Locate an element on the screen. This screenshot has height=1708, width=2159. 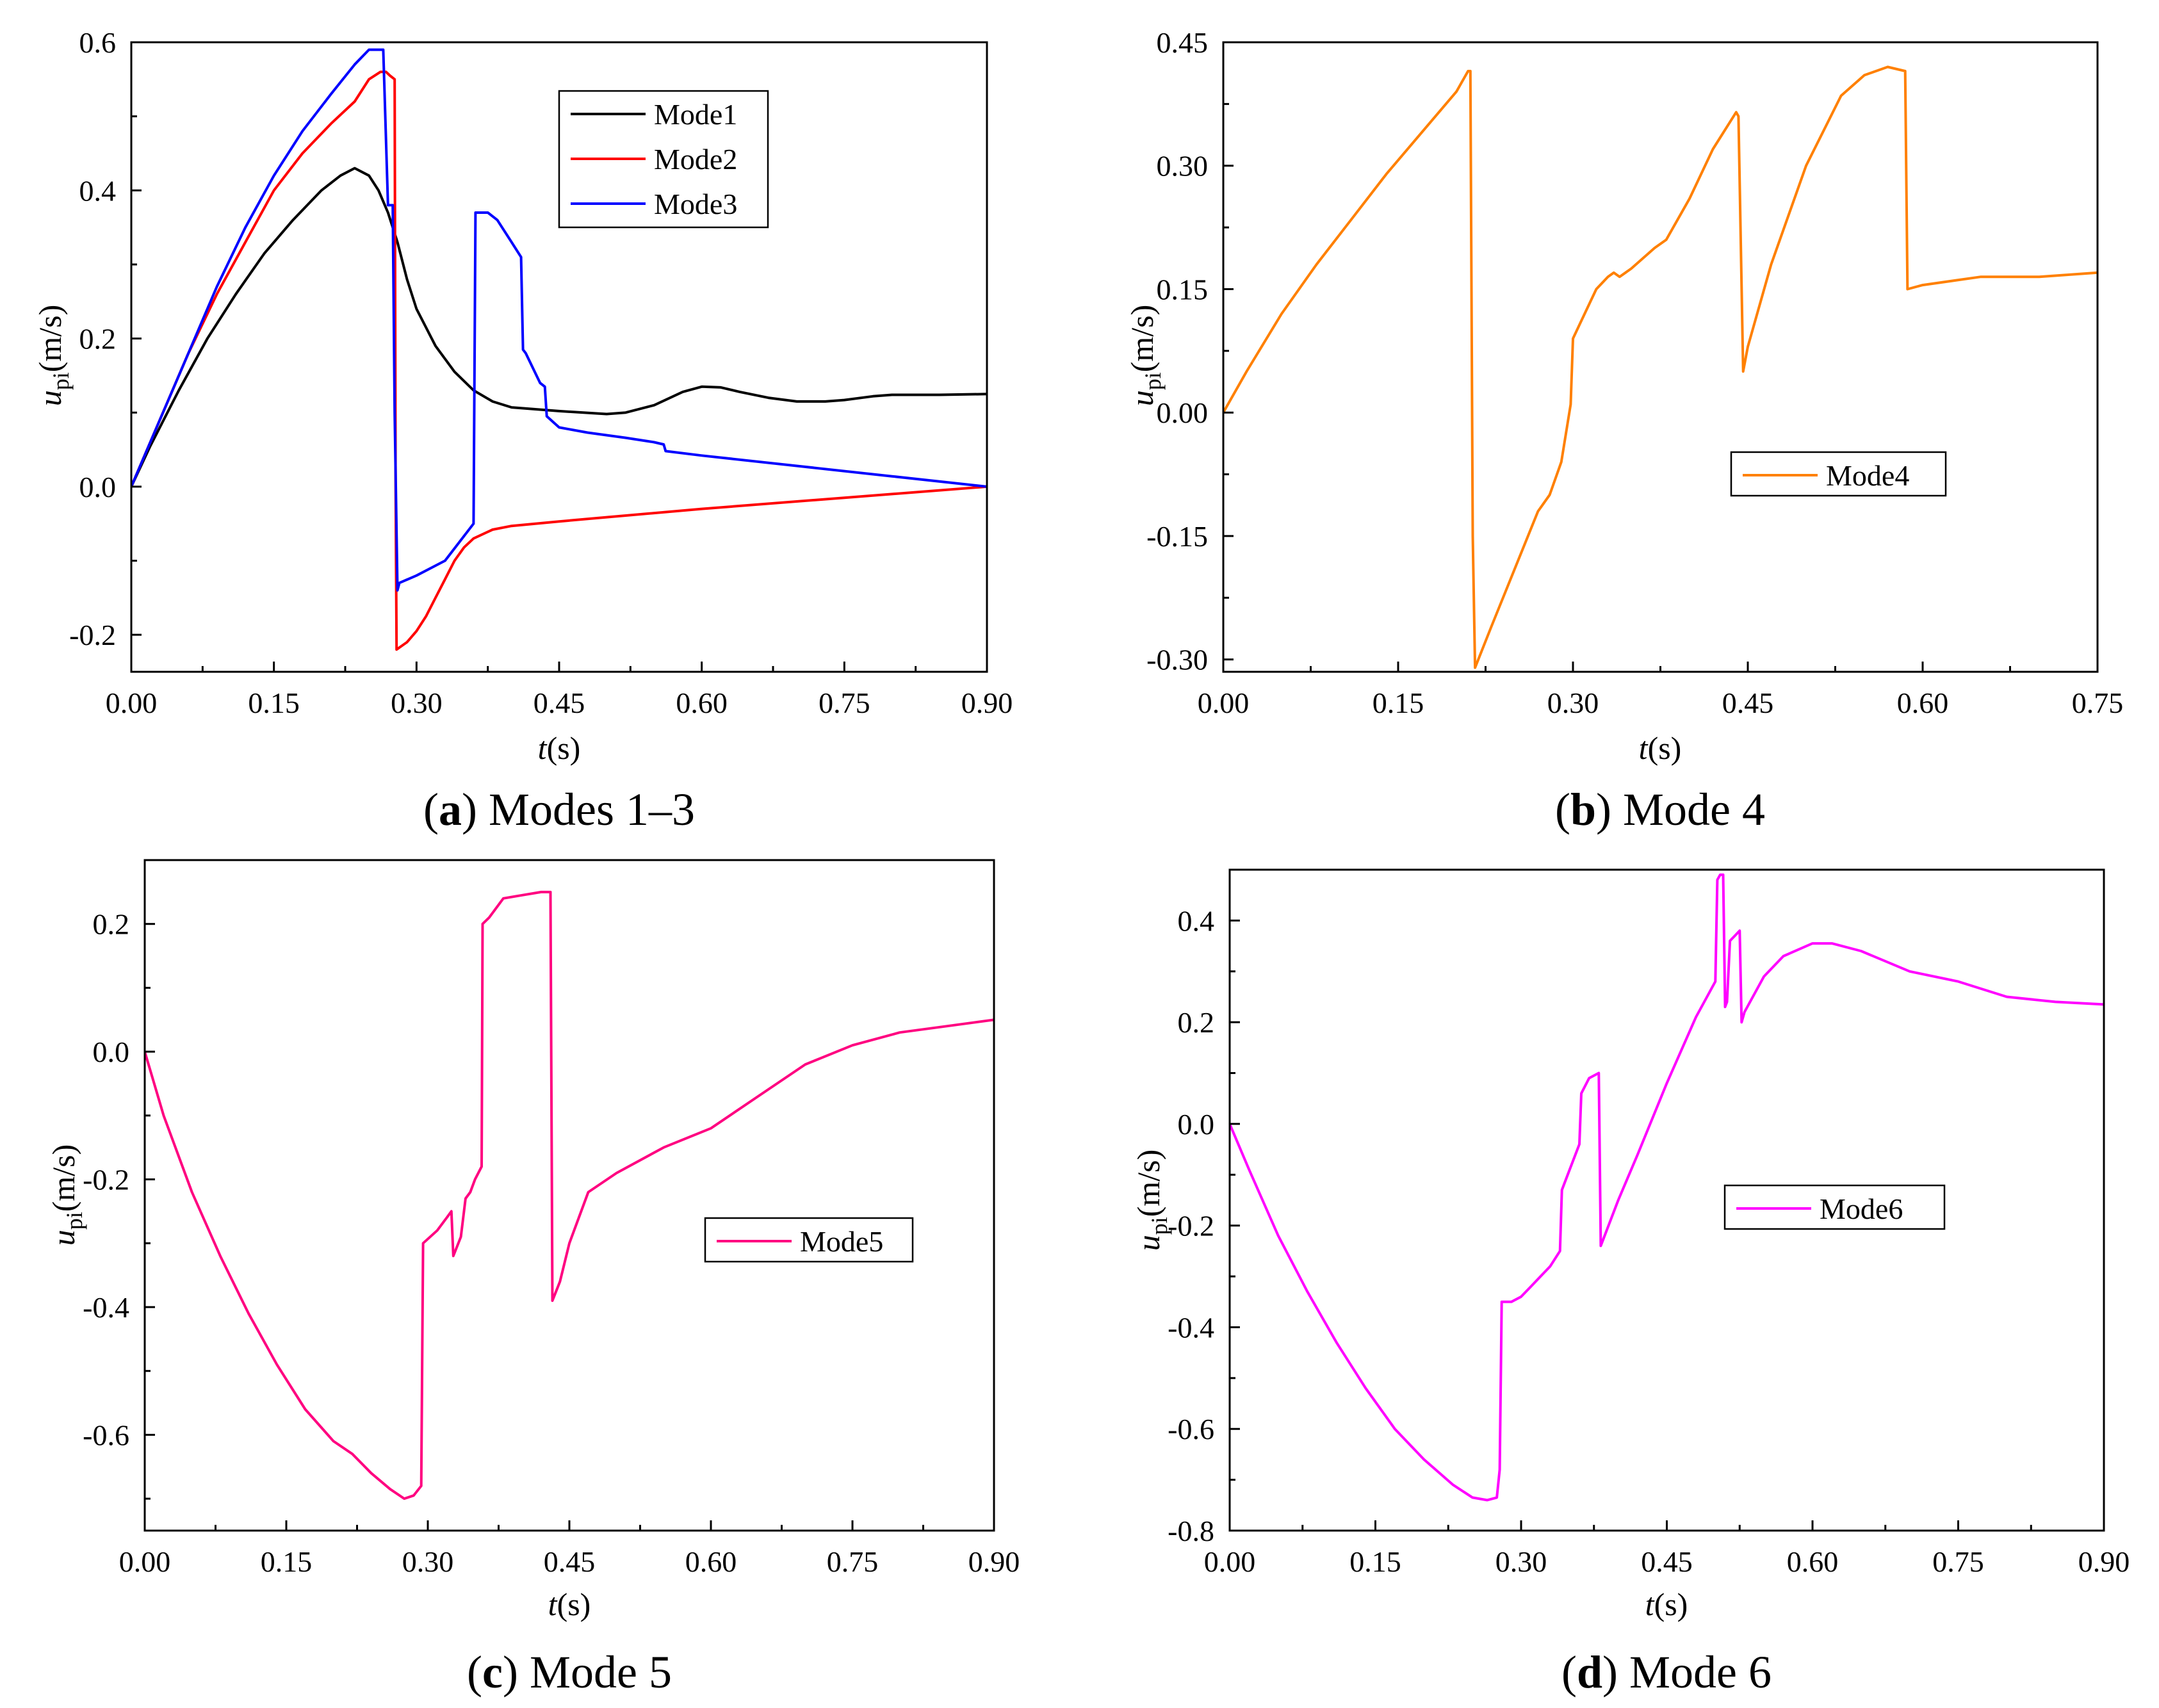
caption-text: Mode 6 is located at coordinates (1695, 1672).